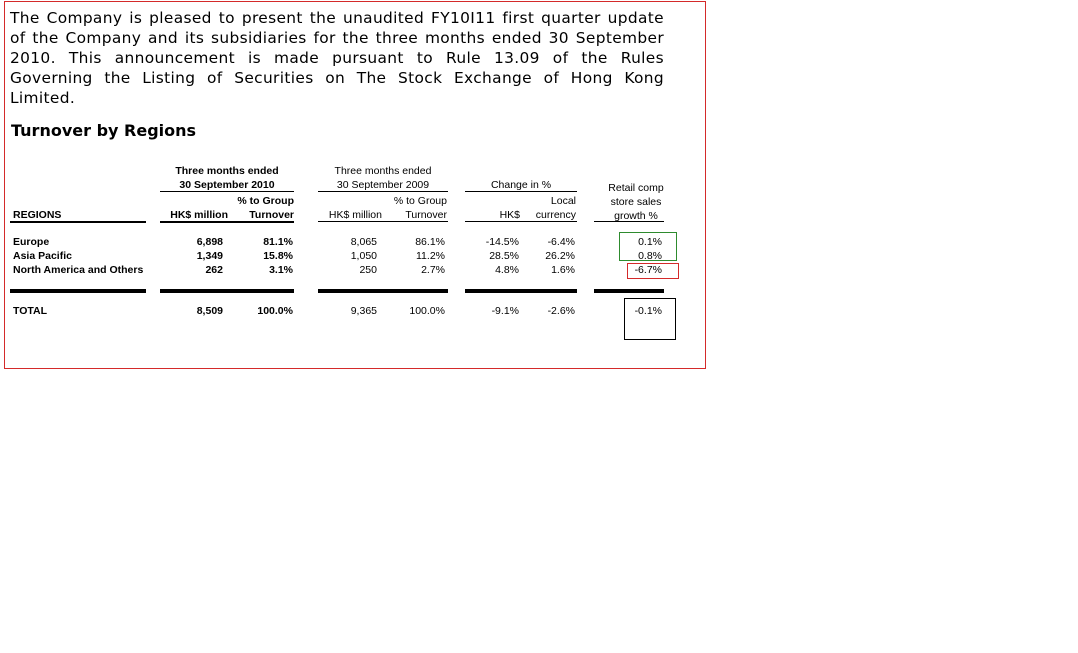 This screenshot has height=653, width=1078. What do you see at coordinates (509, 215) in the screenshot?
I see `header-change-hk: HK$` at bounding box center [509, 215].